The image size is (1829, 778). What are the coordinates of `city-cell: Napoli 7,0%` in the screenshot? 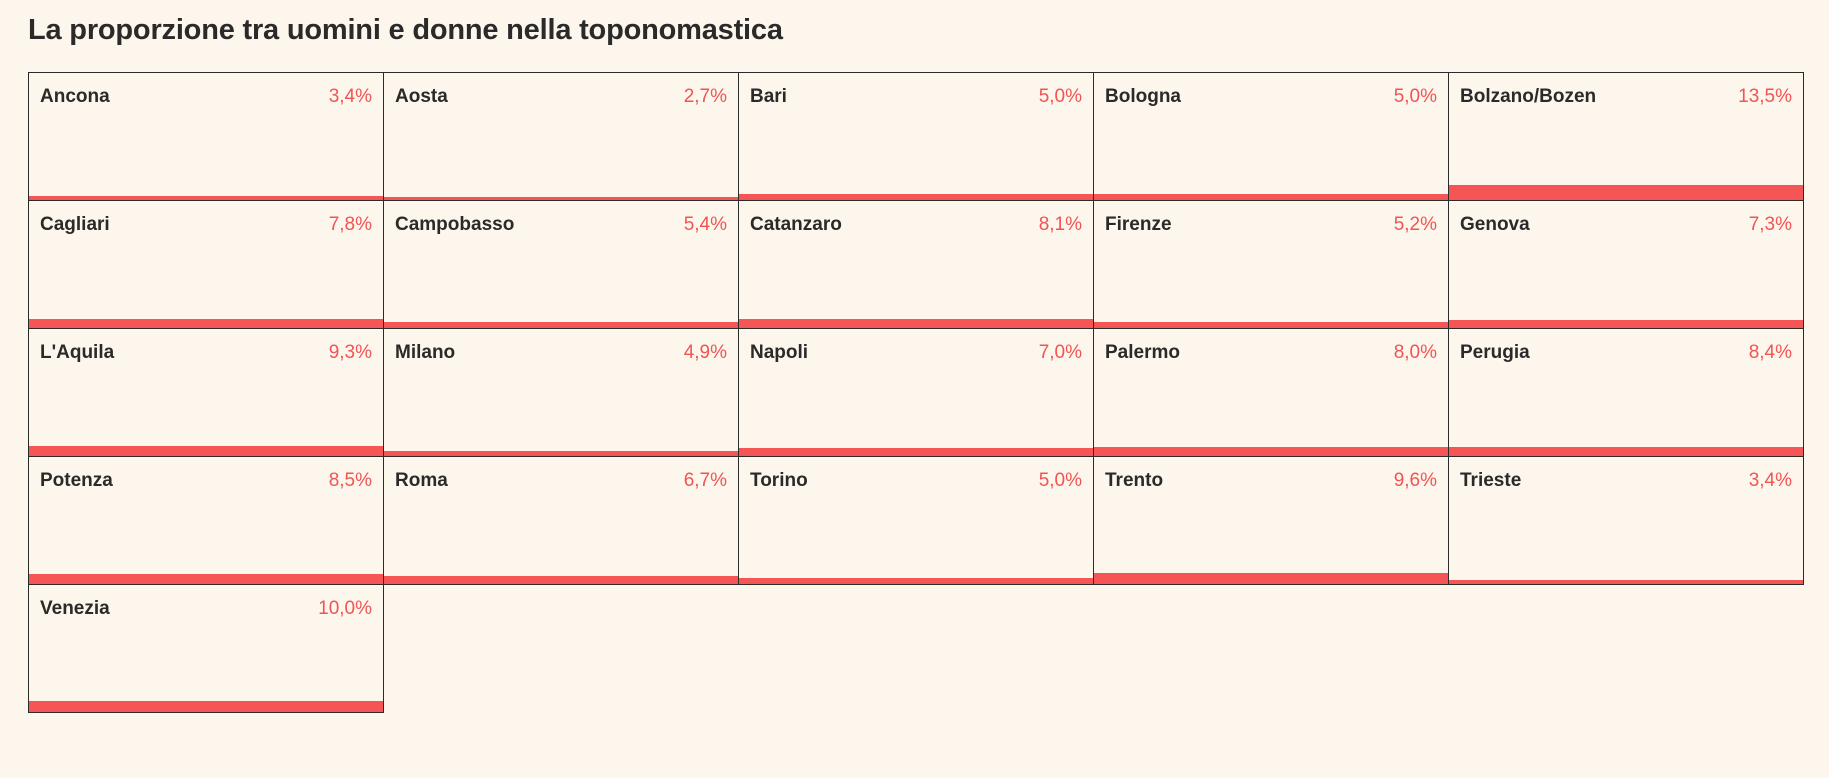 It's located at (916, 392).